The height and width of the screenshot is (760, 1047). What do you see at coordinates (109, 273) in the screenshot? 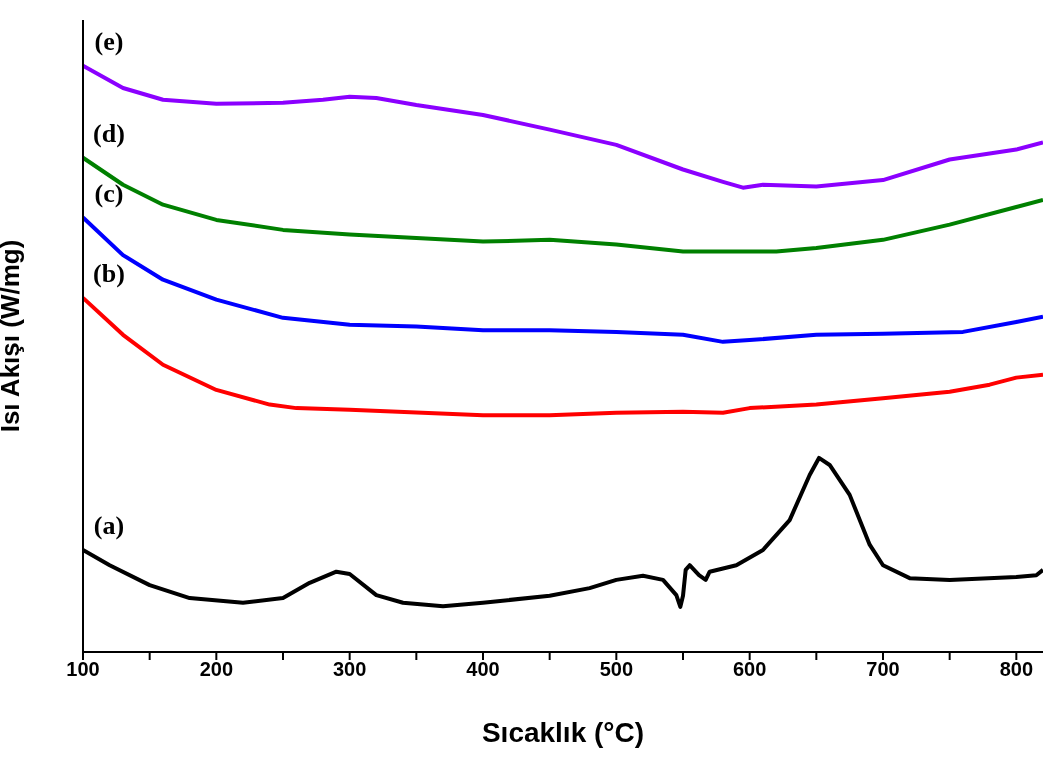
I see `series-label: (b)` at bounding box center [109, 273].